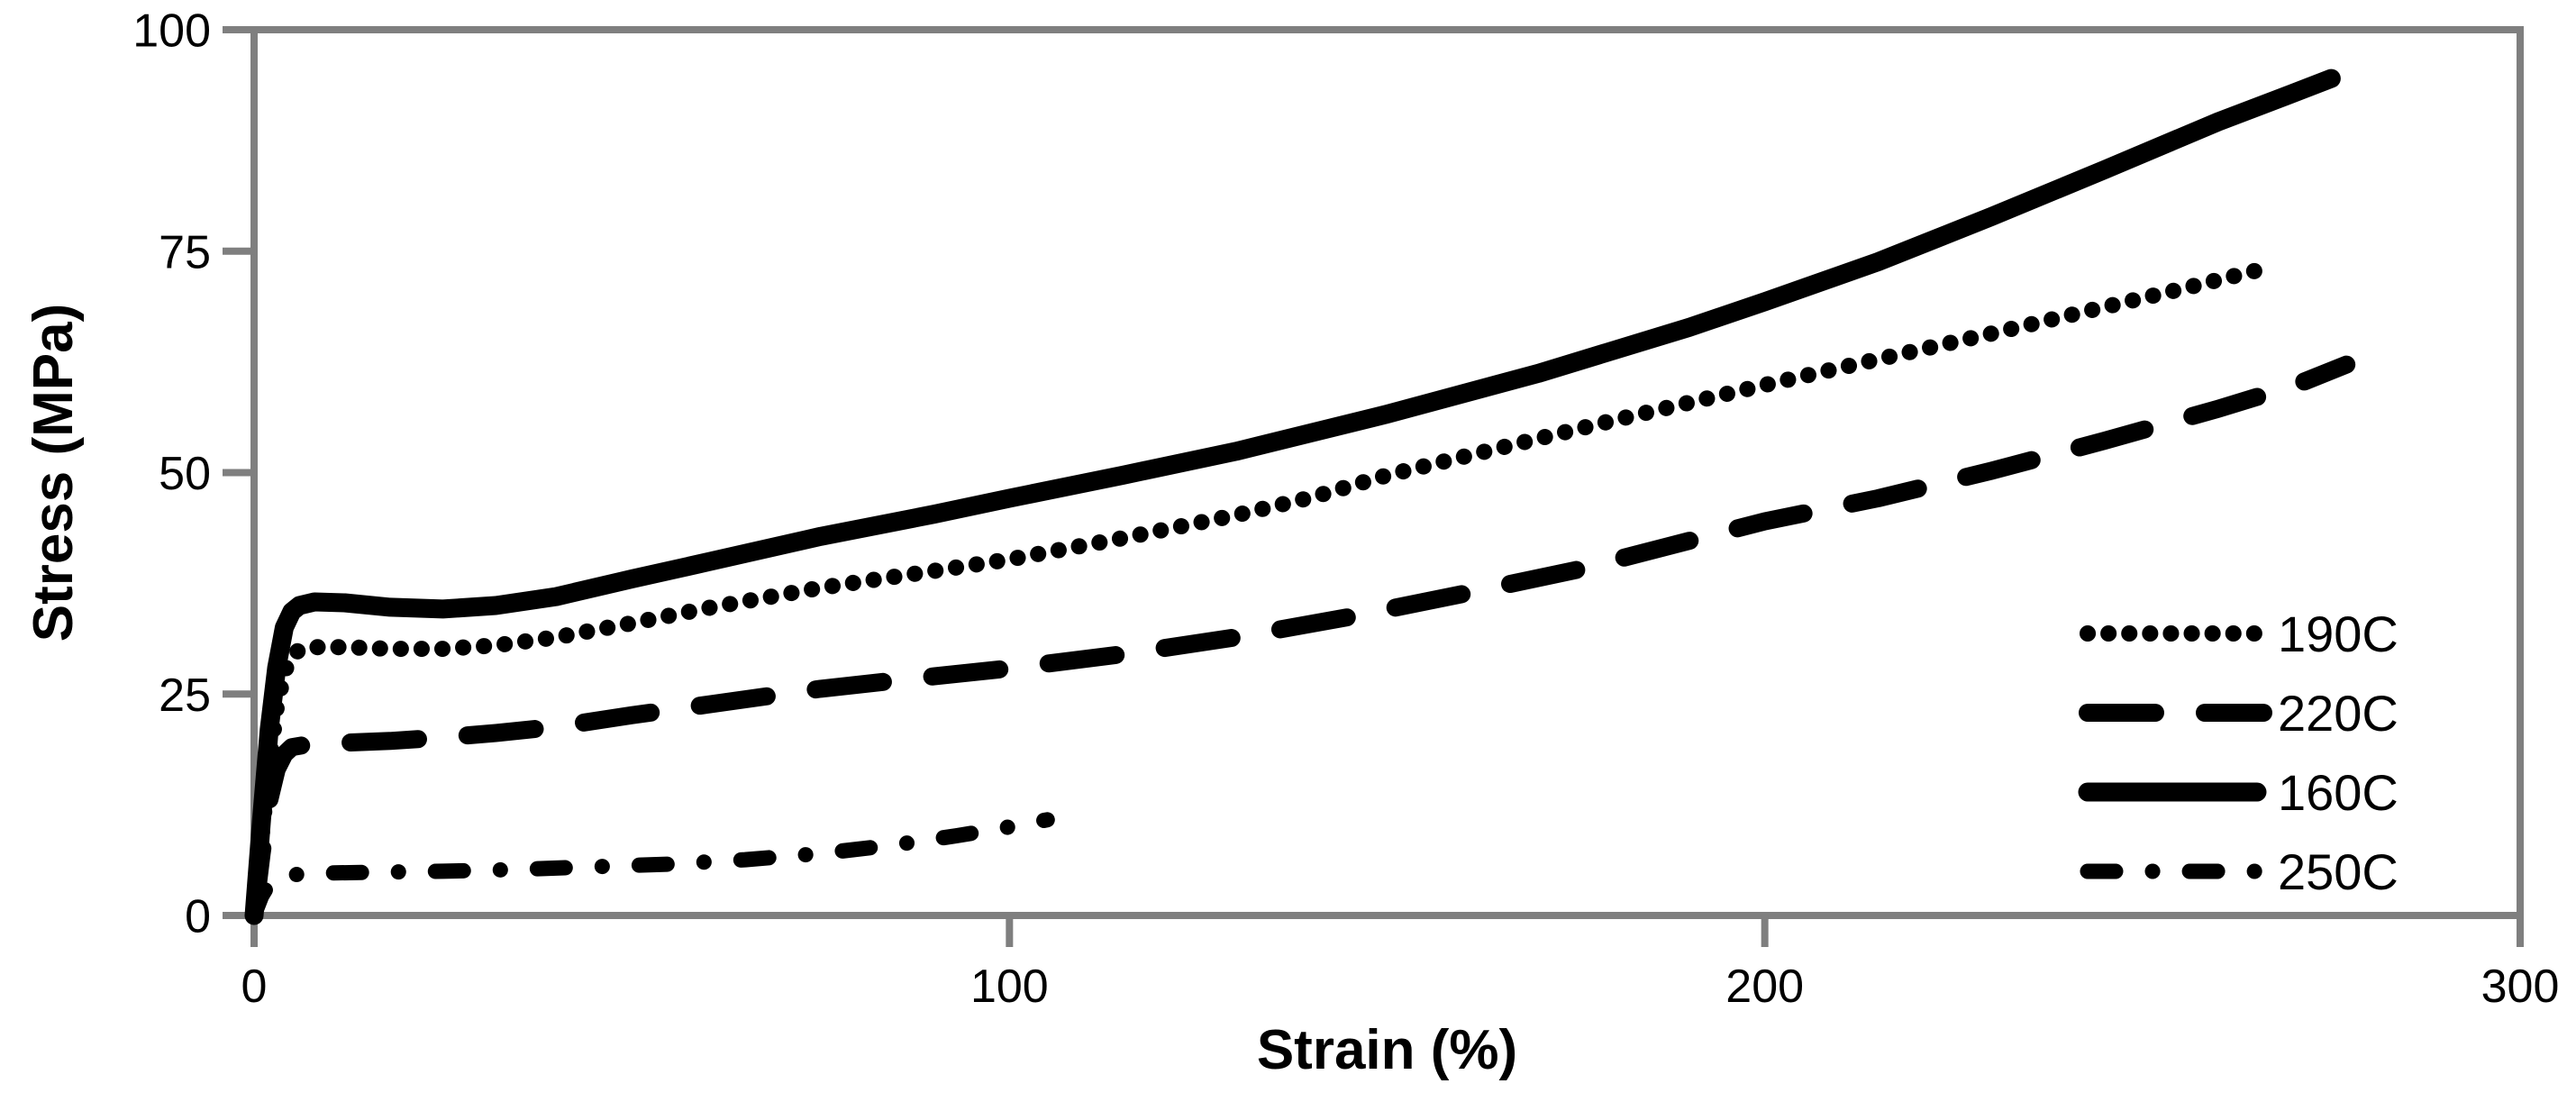 This screenshot has width=2576, height=1102. I want to click on legend-label: 220C, so click(2338, 713).